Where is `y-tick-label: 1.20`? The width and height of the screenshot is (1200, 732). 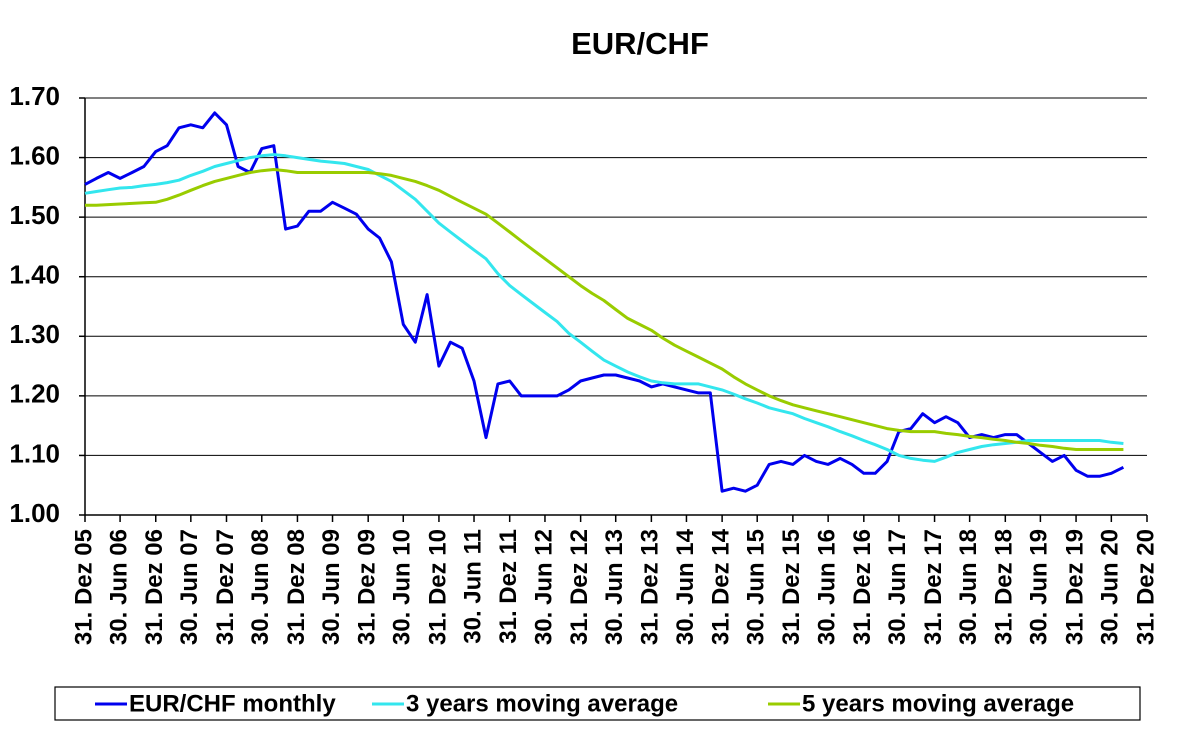 y-tick-label: 1.20 is located at coordinates (34, 394).